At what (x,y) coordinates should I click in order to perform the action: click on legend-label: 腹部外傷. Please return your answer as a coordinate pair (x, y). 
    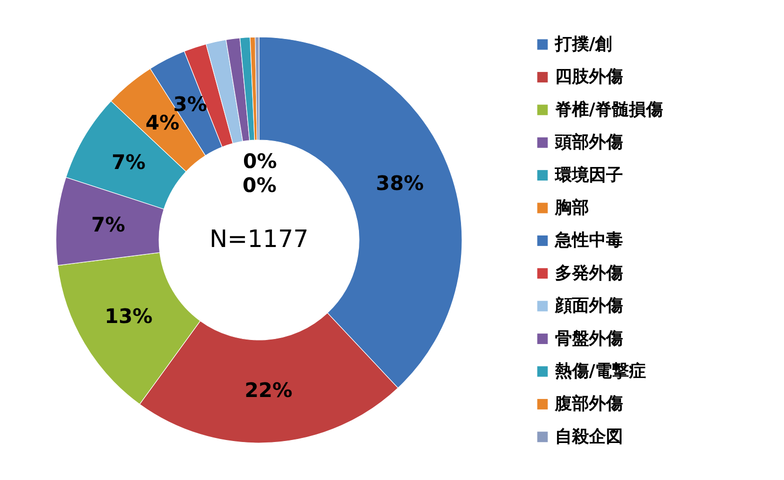
    Looking at the image, I should click on (588, 404).